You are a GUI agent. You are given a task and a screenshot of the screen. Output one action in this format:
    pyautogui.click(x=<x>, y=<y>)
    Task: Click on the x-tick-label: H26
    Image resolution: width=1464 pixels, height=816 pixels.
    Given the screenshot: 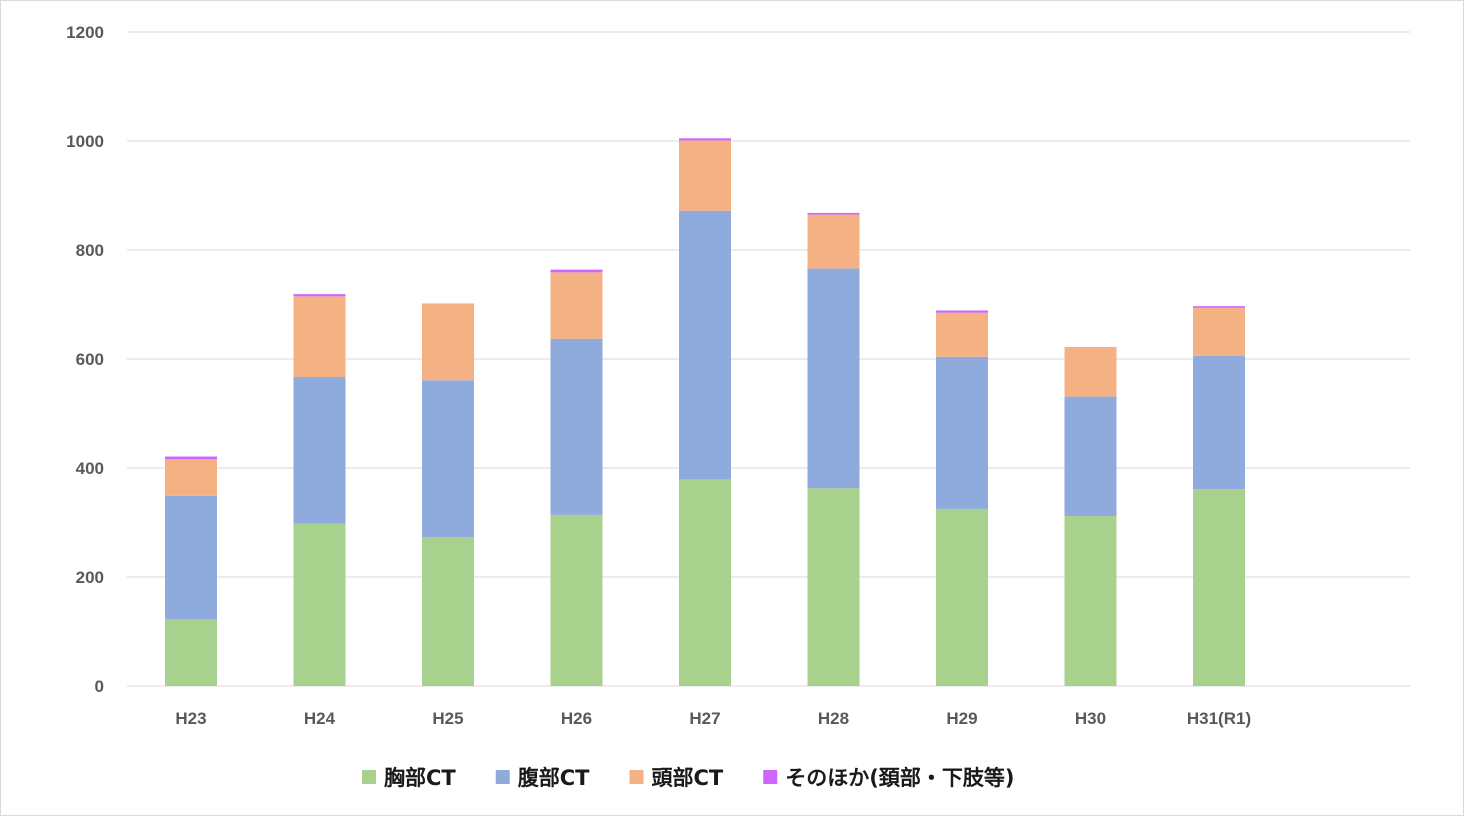 What is the action you would take?
    pyautogui.click(x=576, y=718)
    